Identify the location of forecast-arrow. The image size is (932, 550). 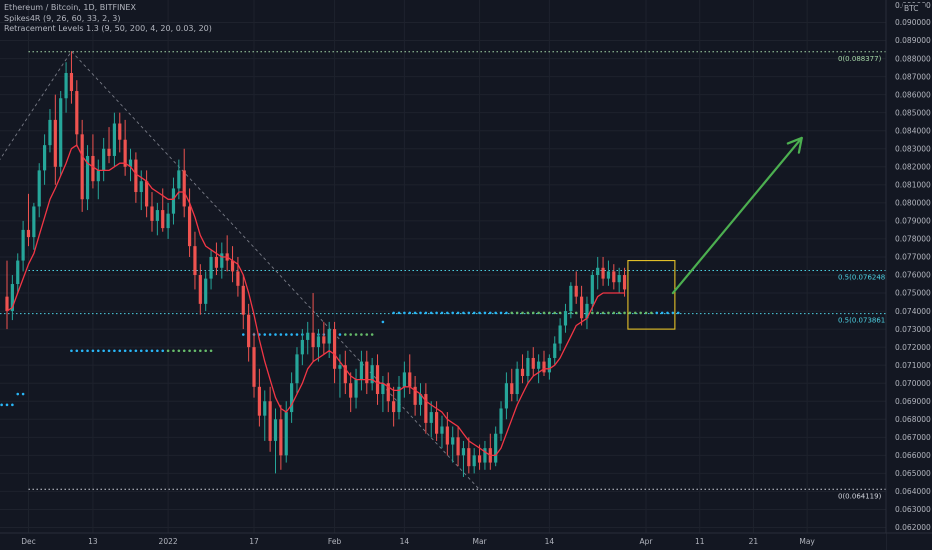
(737, 215).